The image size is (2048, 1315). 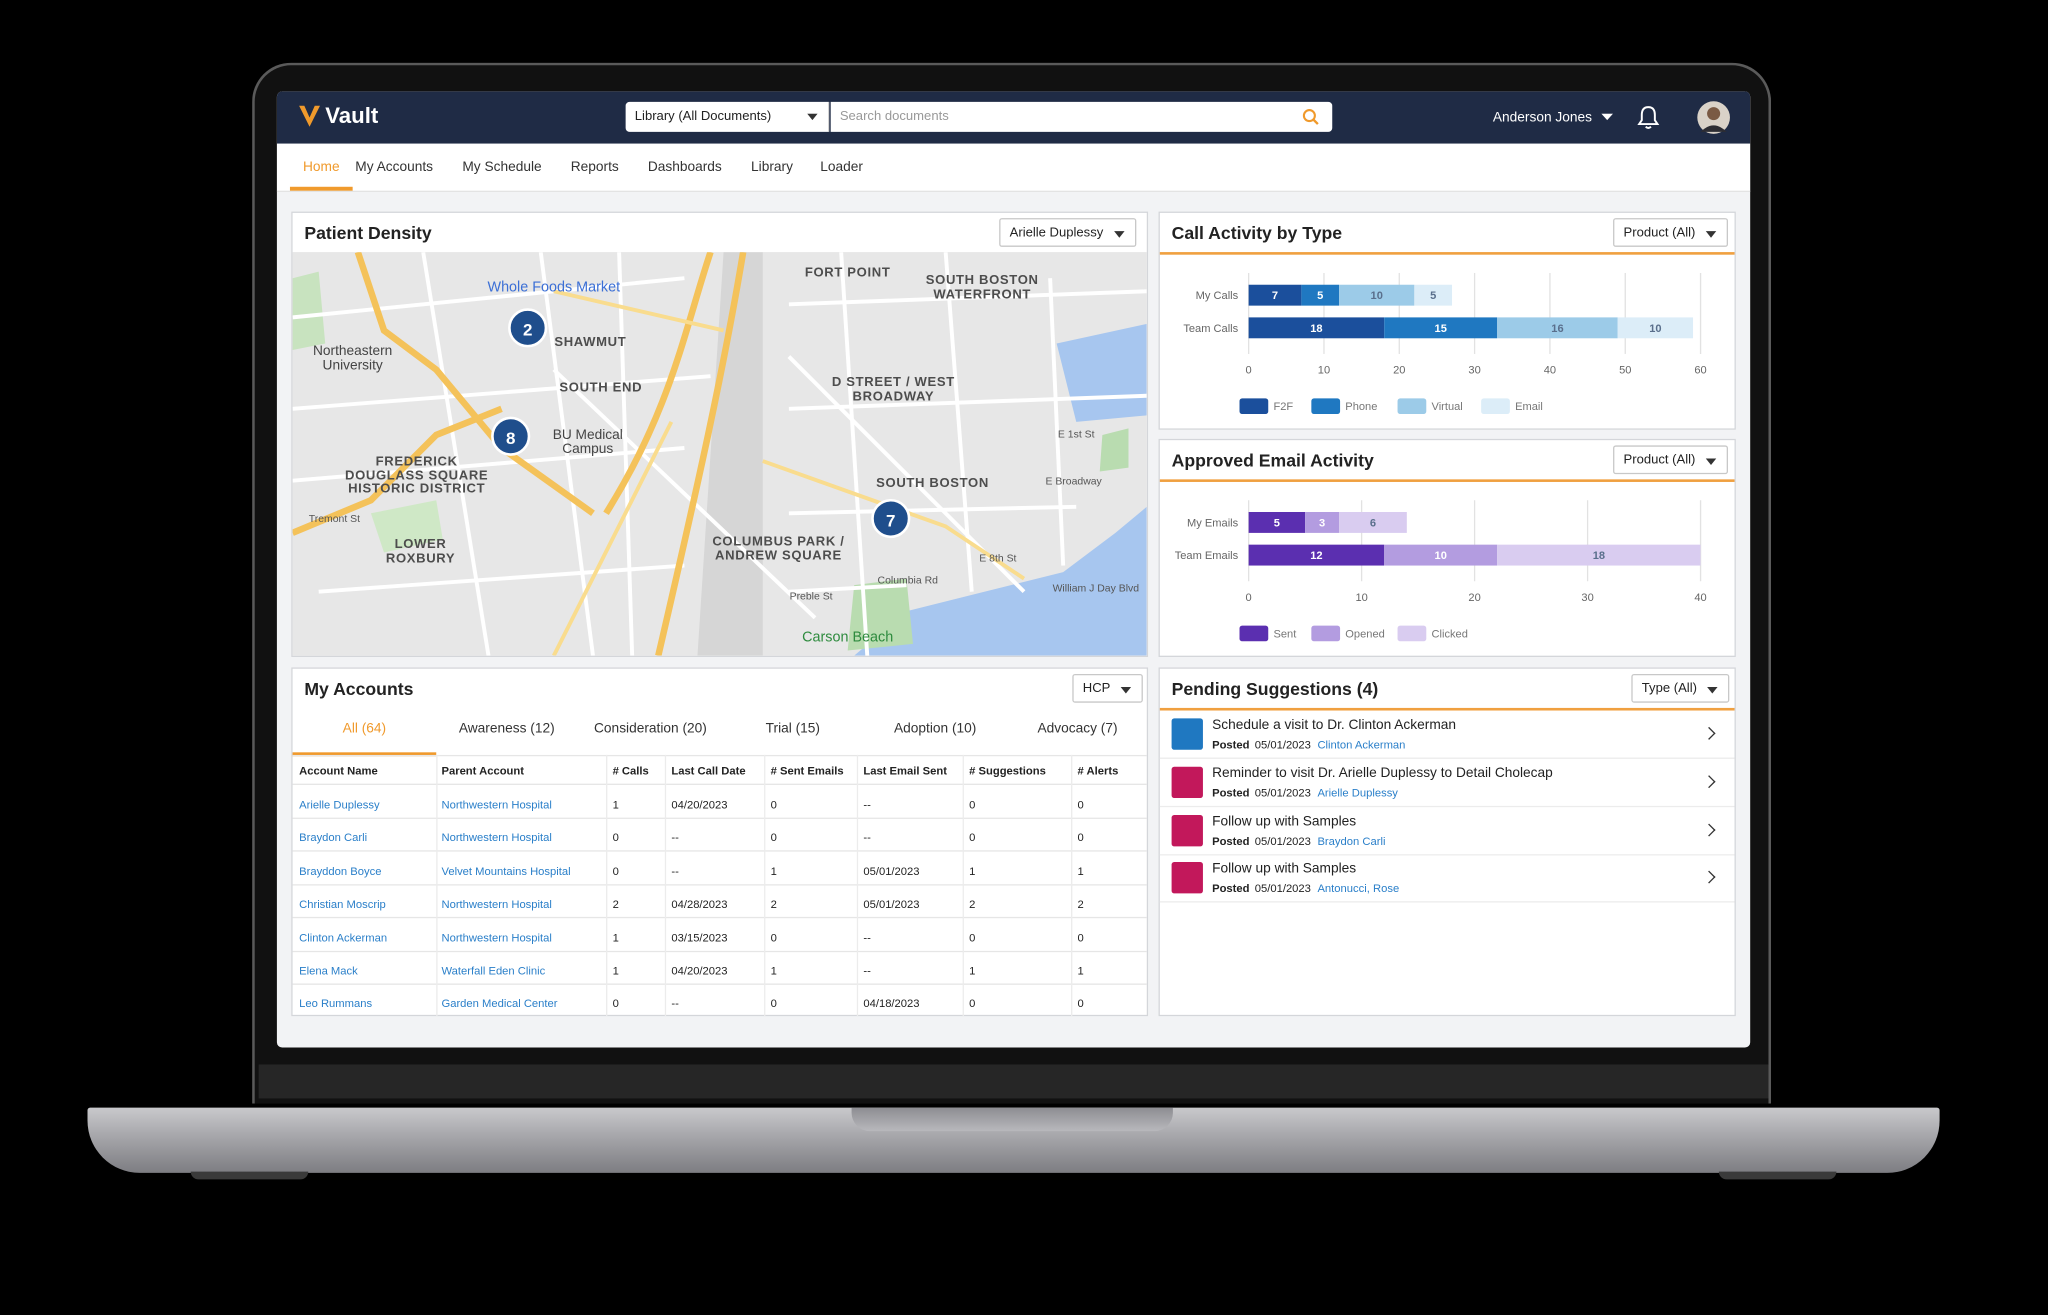 What do you see at coordinates (1625, 371) in the screenshot?
I see `x-tick-label: 50` at bounding box center [1625, 371].